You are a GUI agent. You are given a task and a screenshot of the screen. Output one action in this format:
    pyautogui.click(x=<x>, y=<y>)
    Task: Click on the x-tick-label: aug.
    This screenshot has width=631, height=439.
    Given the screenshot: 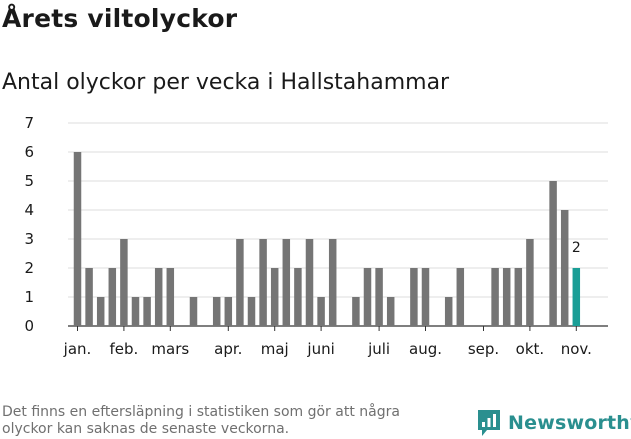 What is the action you would take?
    pyautogui.click(x=425, y=349)
    